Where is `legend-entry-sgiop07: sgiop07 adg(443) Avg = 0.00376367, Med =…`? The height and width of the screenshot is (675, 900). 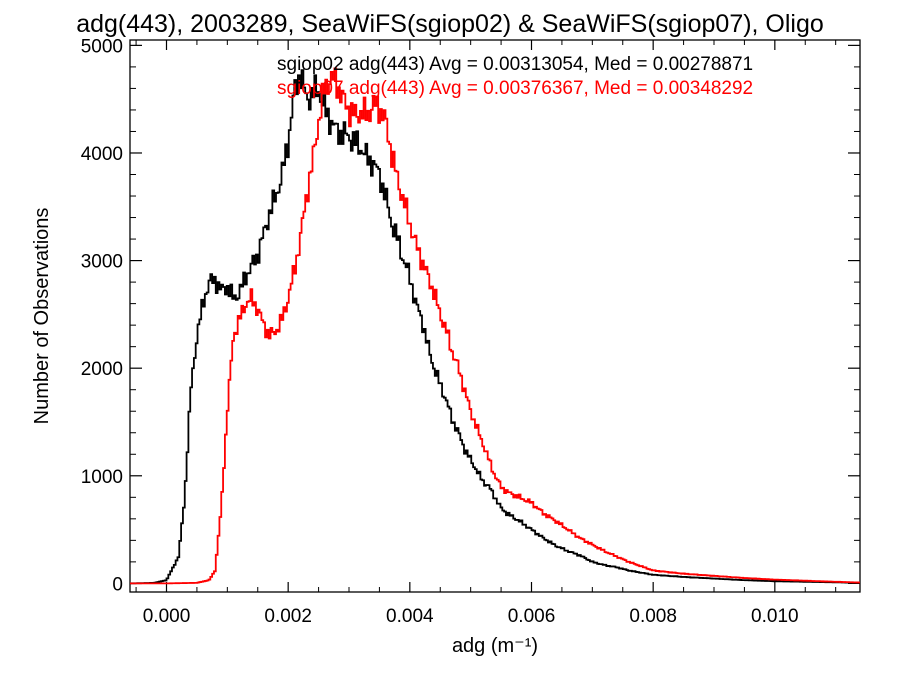
legend-entry-sgiop07: sgiop07 adg(443) Avg = 0.00376367, Med =… is located at coordinates (515, 88).